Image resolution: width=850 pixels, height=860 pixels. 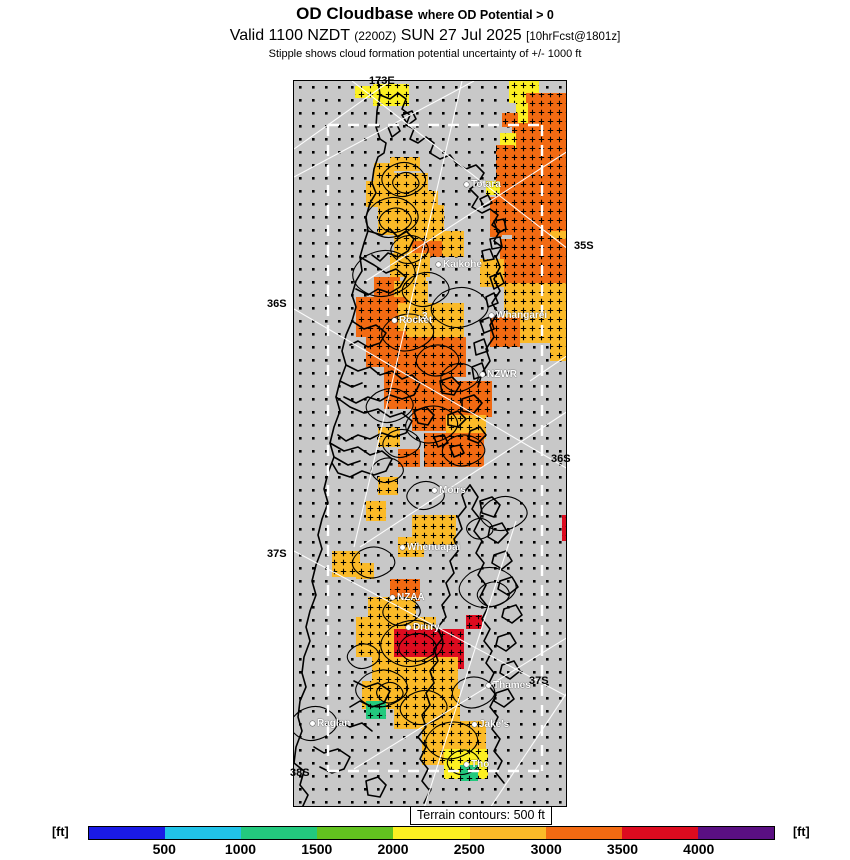 What do you see at coordinates (382, 81) in the screenshot?
I see `graticule-label-173e: 173E` at bounding box center [382, 81].